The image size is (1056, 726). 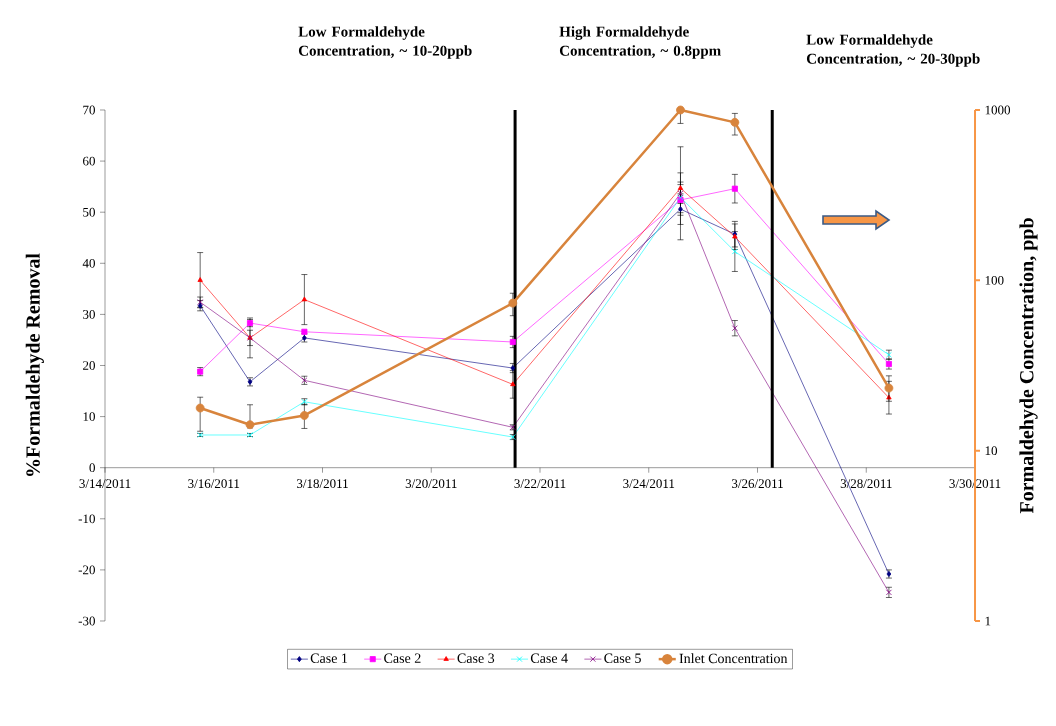 What do you see at coordinates (988, 621) in the screenshot?
I see `y2-tick-label: 1` at bounding box center [988, 621].